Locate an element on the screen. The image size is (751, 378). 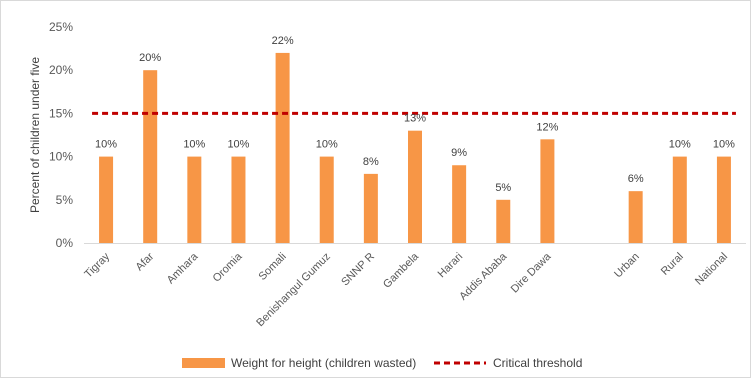
category-label: Afar is located at coordinates (145, 261).